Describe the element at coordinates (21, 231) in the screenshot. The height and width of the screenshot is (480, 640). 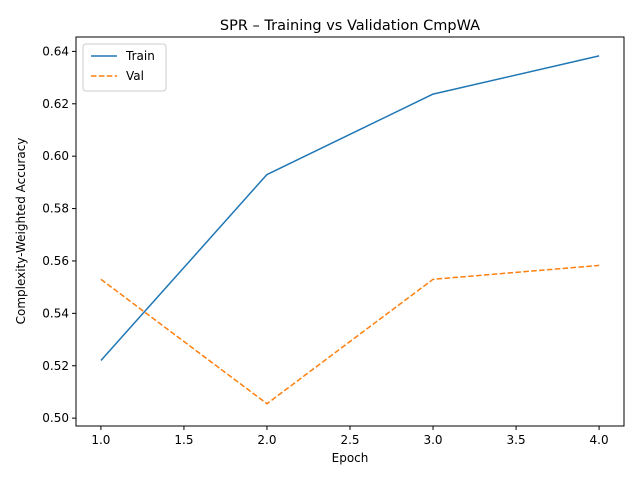
I see `y-axis-label: Complexity-Weighted Accuracy` at that location.